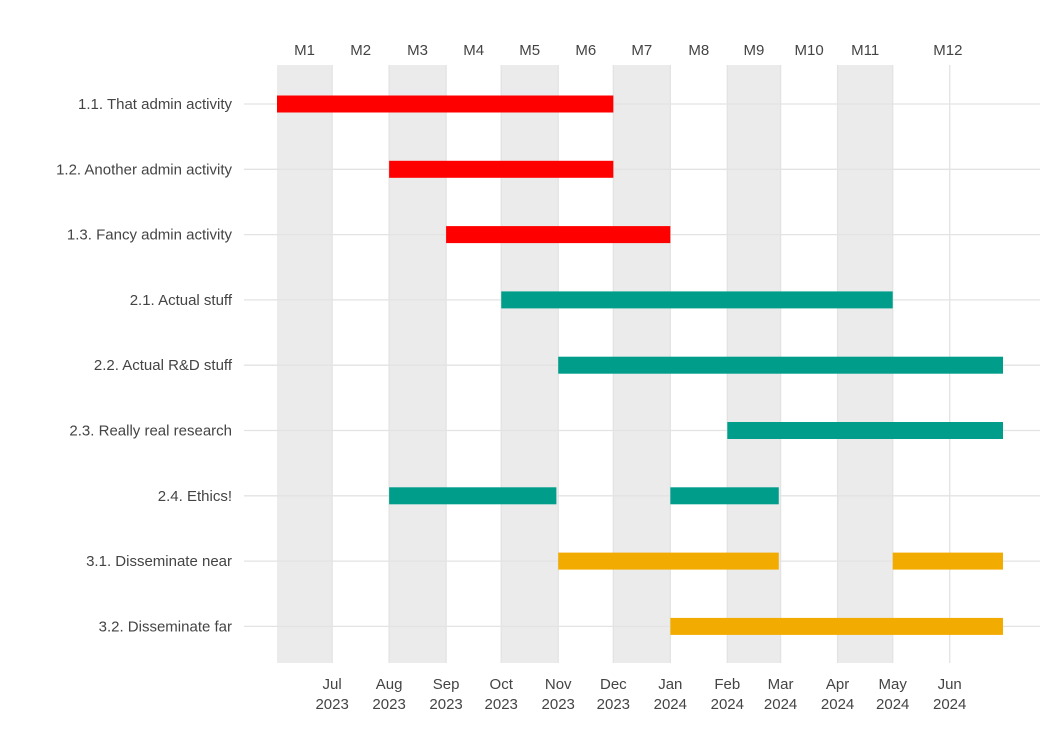 The image size is (1050, 750). Describe the element at coordinates (893, 684) in the screenshot. I see `date-tick-month: May` at that location.